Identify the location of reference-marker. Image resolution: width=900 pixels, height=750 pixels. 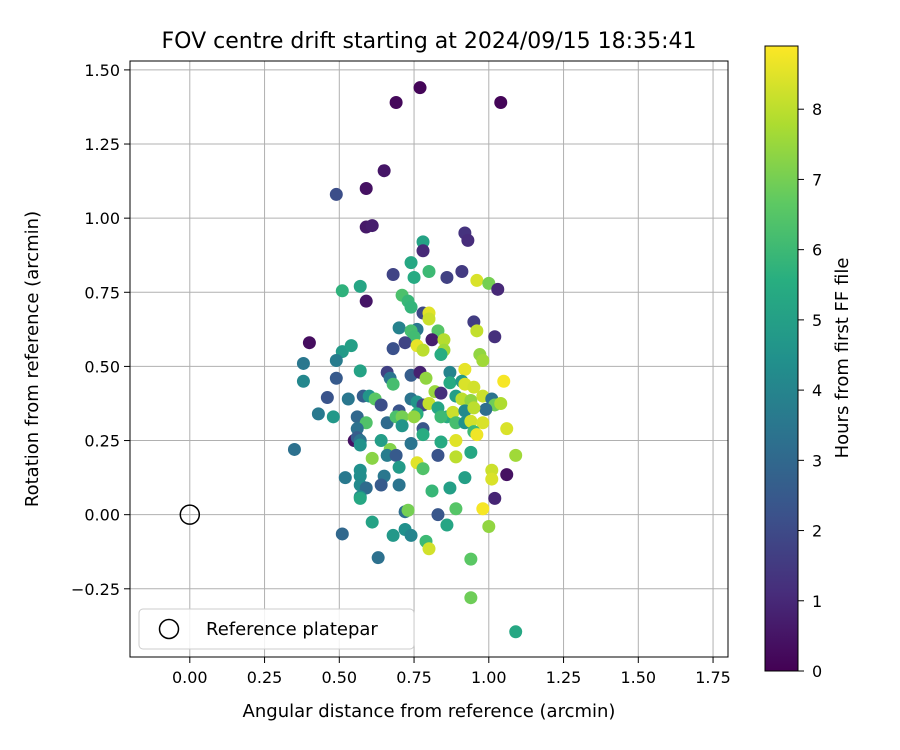
(190, 514).